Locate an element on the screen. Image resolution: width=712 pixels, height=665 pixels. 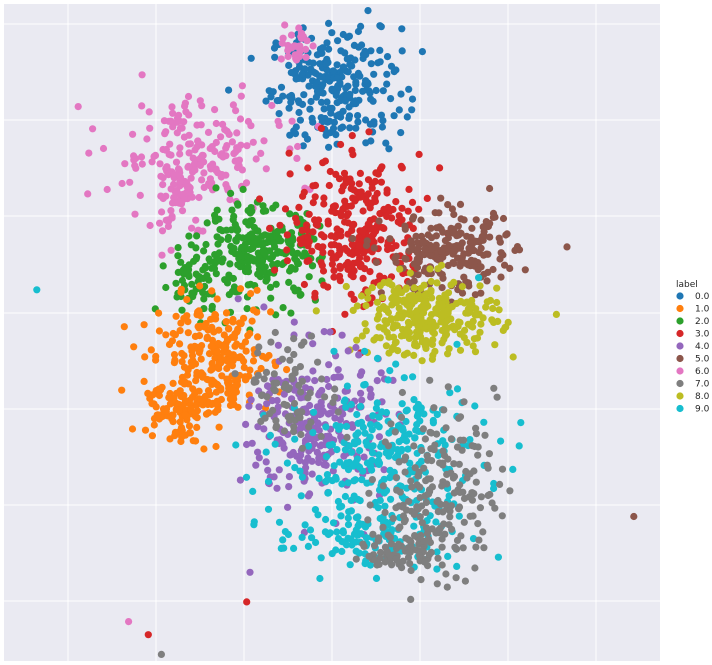
legend-label: 4.0 is located at coordinates (702, 347).